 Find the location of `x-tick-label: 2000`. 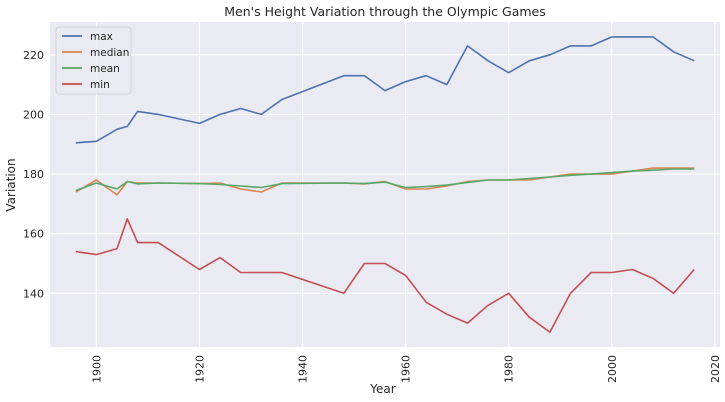

x-tick-label: 2000 is located at coordinates (612, 369).